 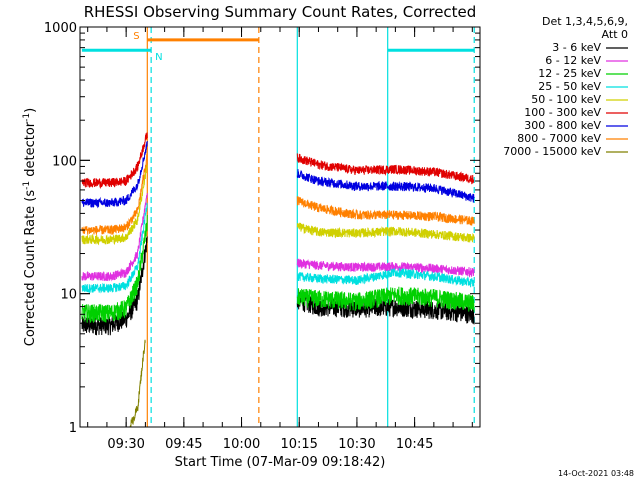 I want to click on legend-entry-label: 50 - 100 keV, so click(x=566, y=99).